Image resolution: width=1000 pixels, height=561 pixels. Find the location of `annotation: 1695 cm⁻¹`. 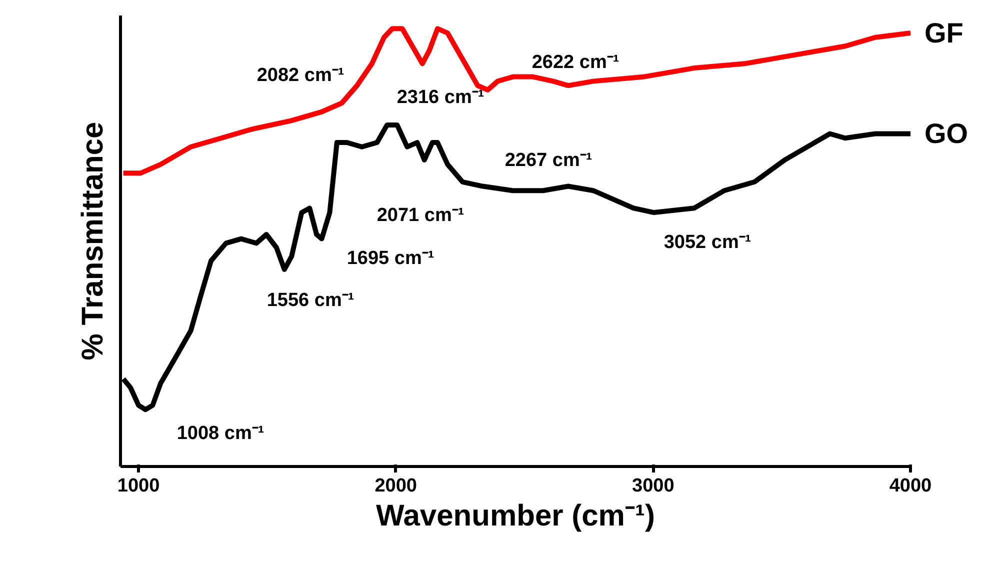

annotation: 1695 cm⁻¹ is located at coordinates (390, 258).